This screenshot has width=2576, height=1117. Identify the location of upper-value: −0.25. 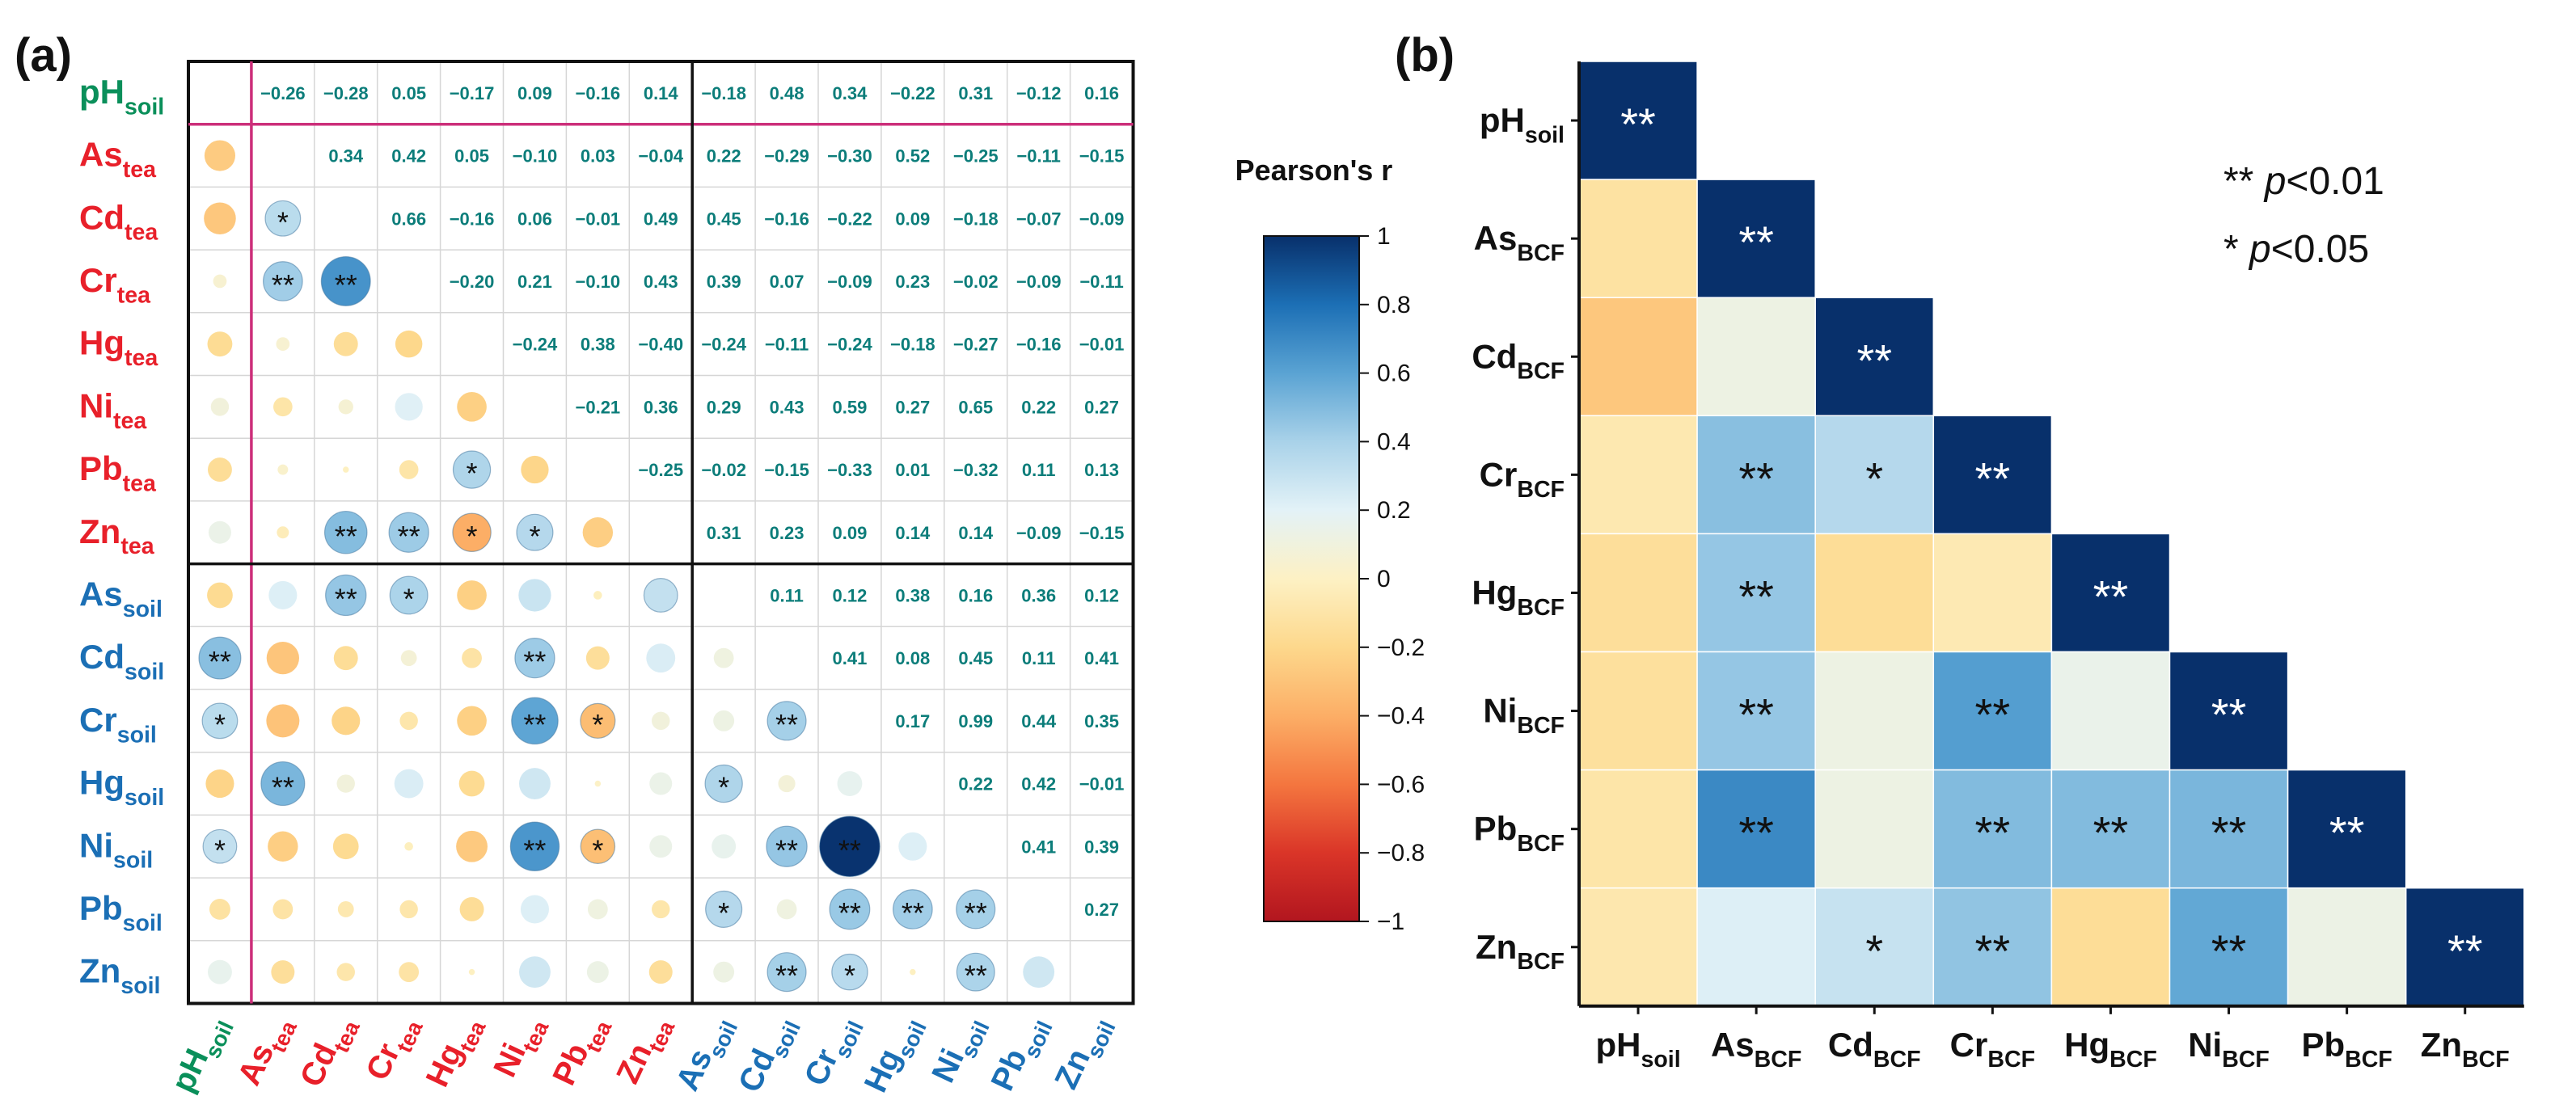
(976, 156).